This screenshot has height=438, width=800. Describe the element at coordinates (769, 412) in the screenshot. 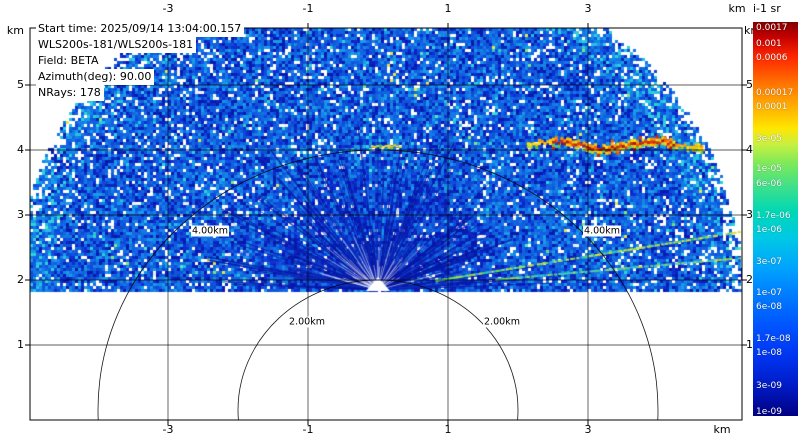

I see `colorbar-tick-label: 1e-09` at that location.